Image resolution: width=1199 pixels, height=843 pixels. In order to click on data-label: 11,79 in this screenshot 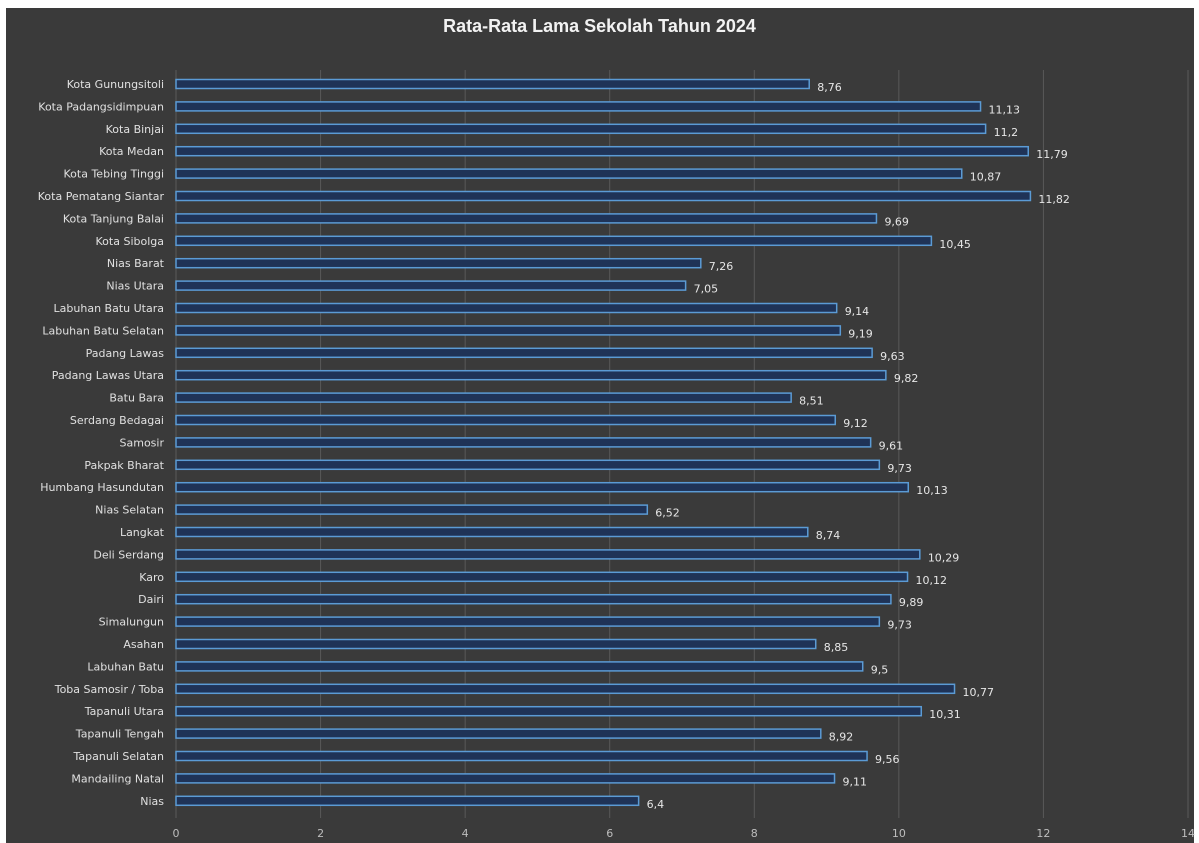, I will do `click(1052, 154)`.